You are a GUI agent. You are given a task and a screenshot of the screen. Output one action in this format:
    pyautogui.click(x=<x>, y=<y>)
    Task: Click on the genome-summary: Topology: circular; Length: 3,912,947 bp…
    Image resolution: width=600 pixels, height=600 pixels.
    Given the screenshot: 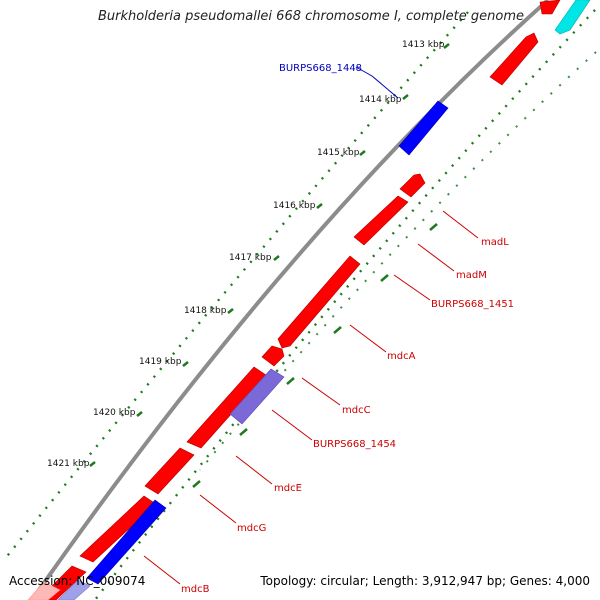 What is the action you would take?
    pyautogui.click(x=425, y=581)
    